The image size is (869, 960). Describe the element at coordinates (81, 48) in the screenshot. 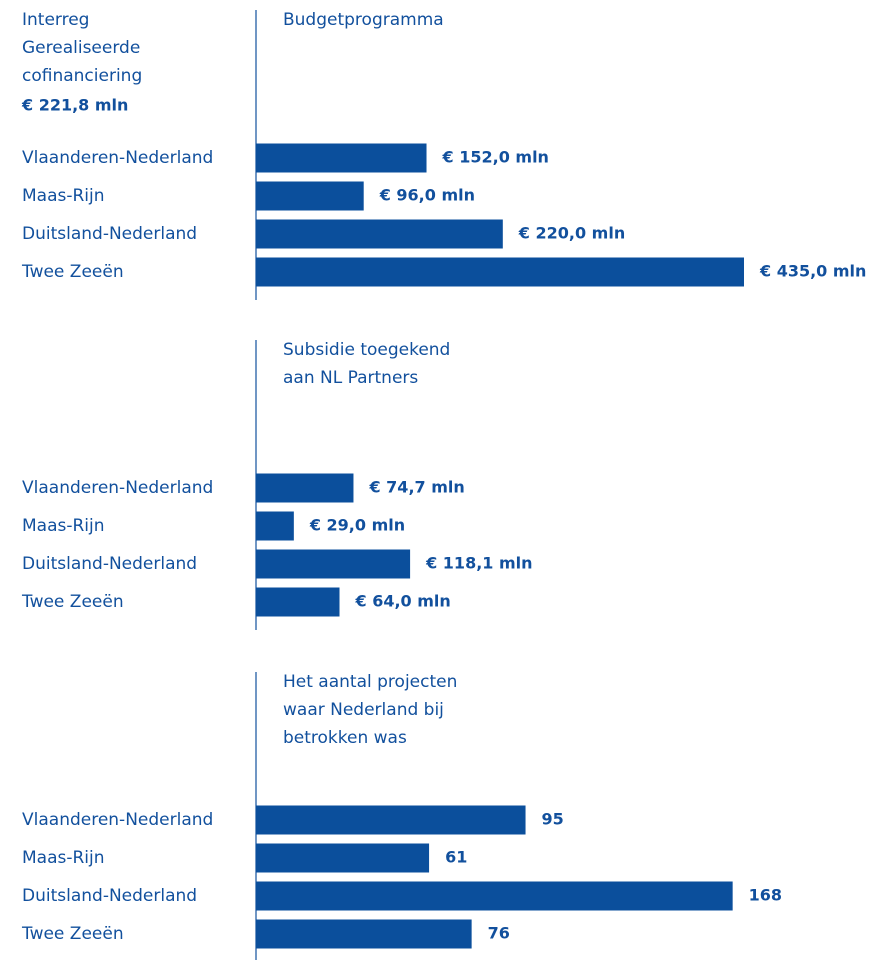

I see `header-line: Gerealiseerde` at that location.